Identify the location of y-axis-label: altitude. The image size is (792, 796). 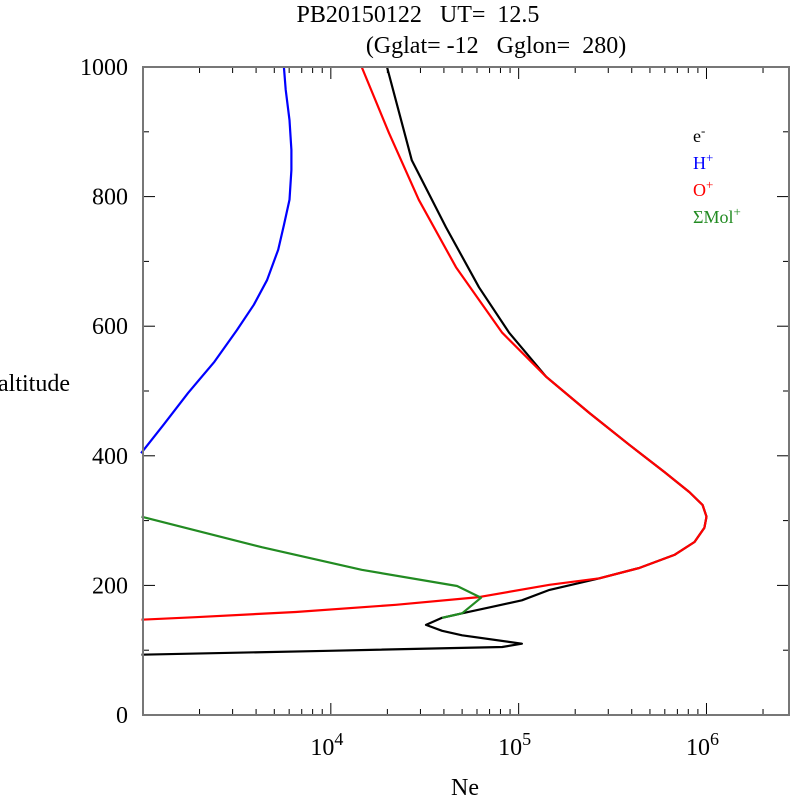
(35, 384).